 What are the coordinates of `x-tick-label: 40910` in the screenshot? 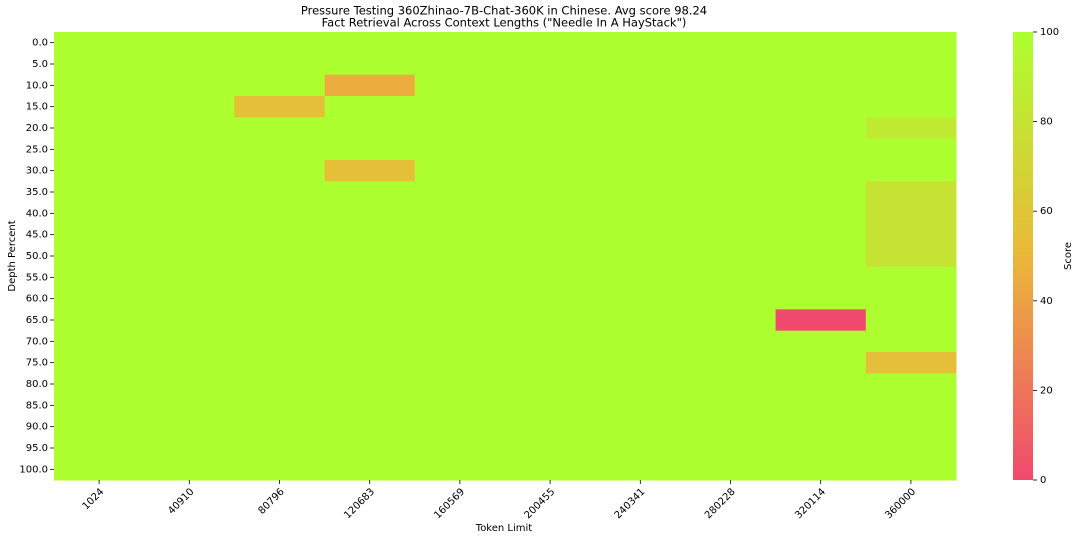 It's located at (181, 501).